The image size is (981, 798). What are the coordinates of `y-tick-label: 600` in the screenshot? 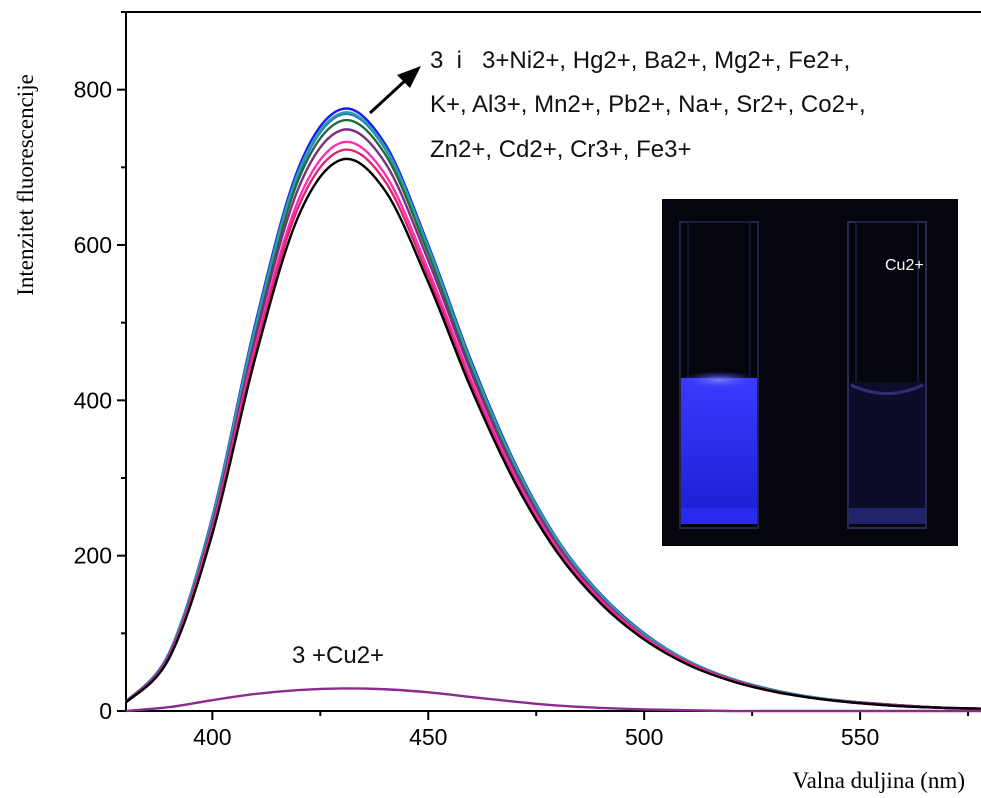 It's located at (93, 245).